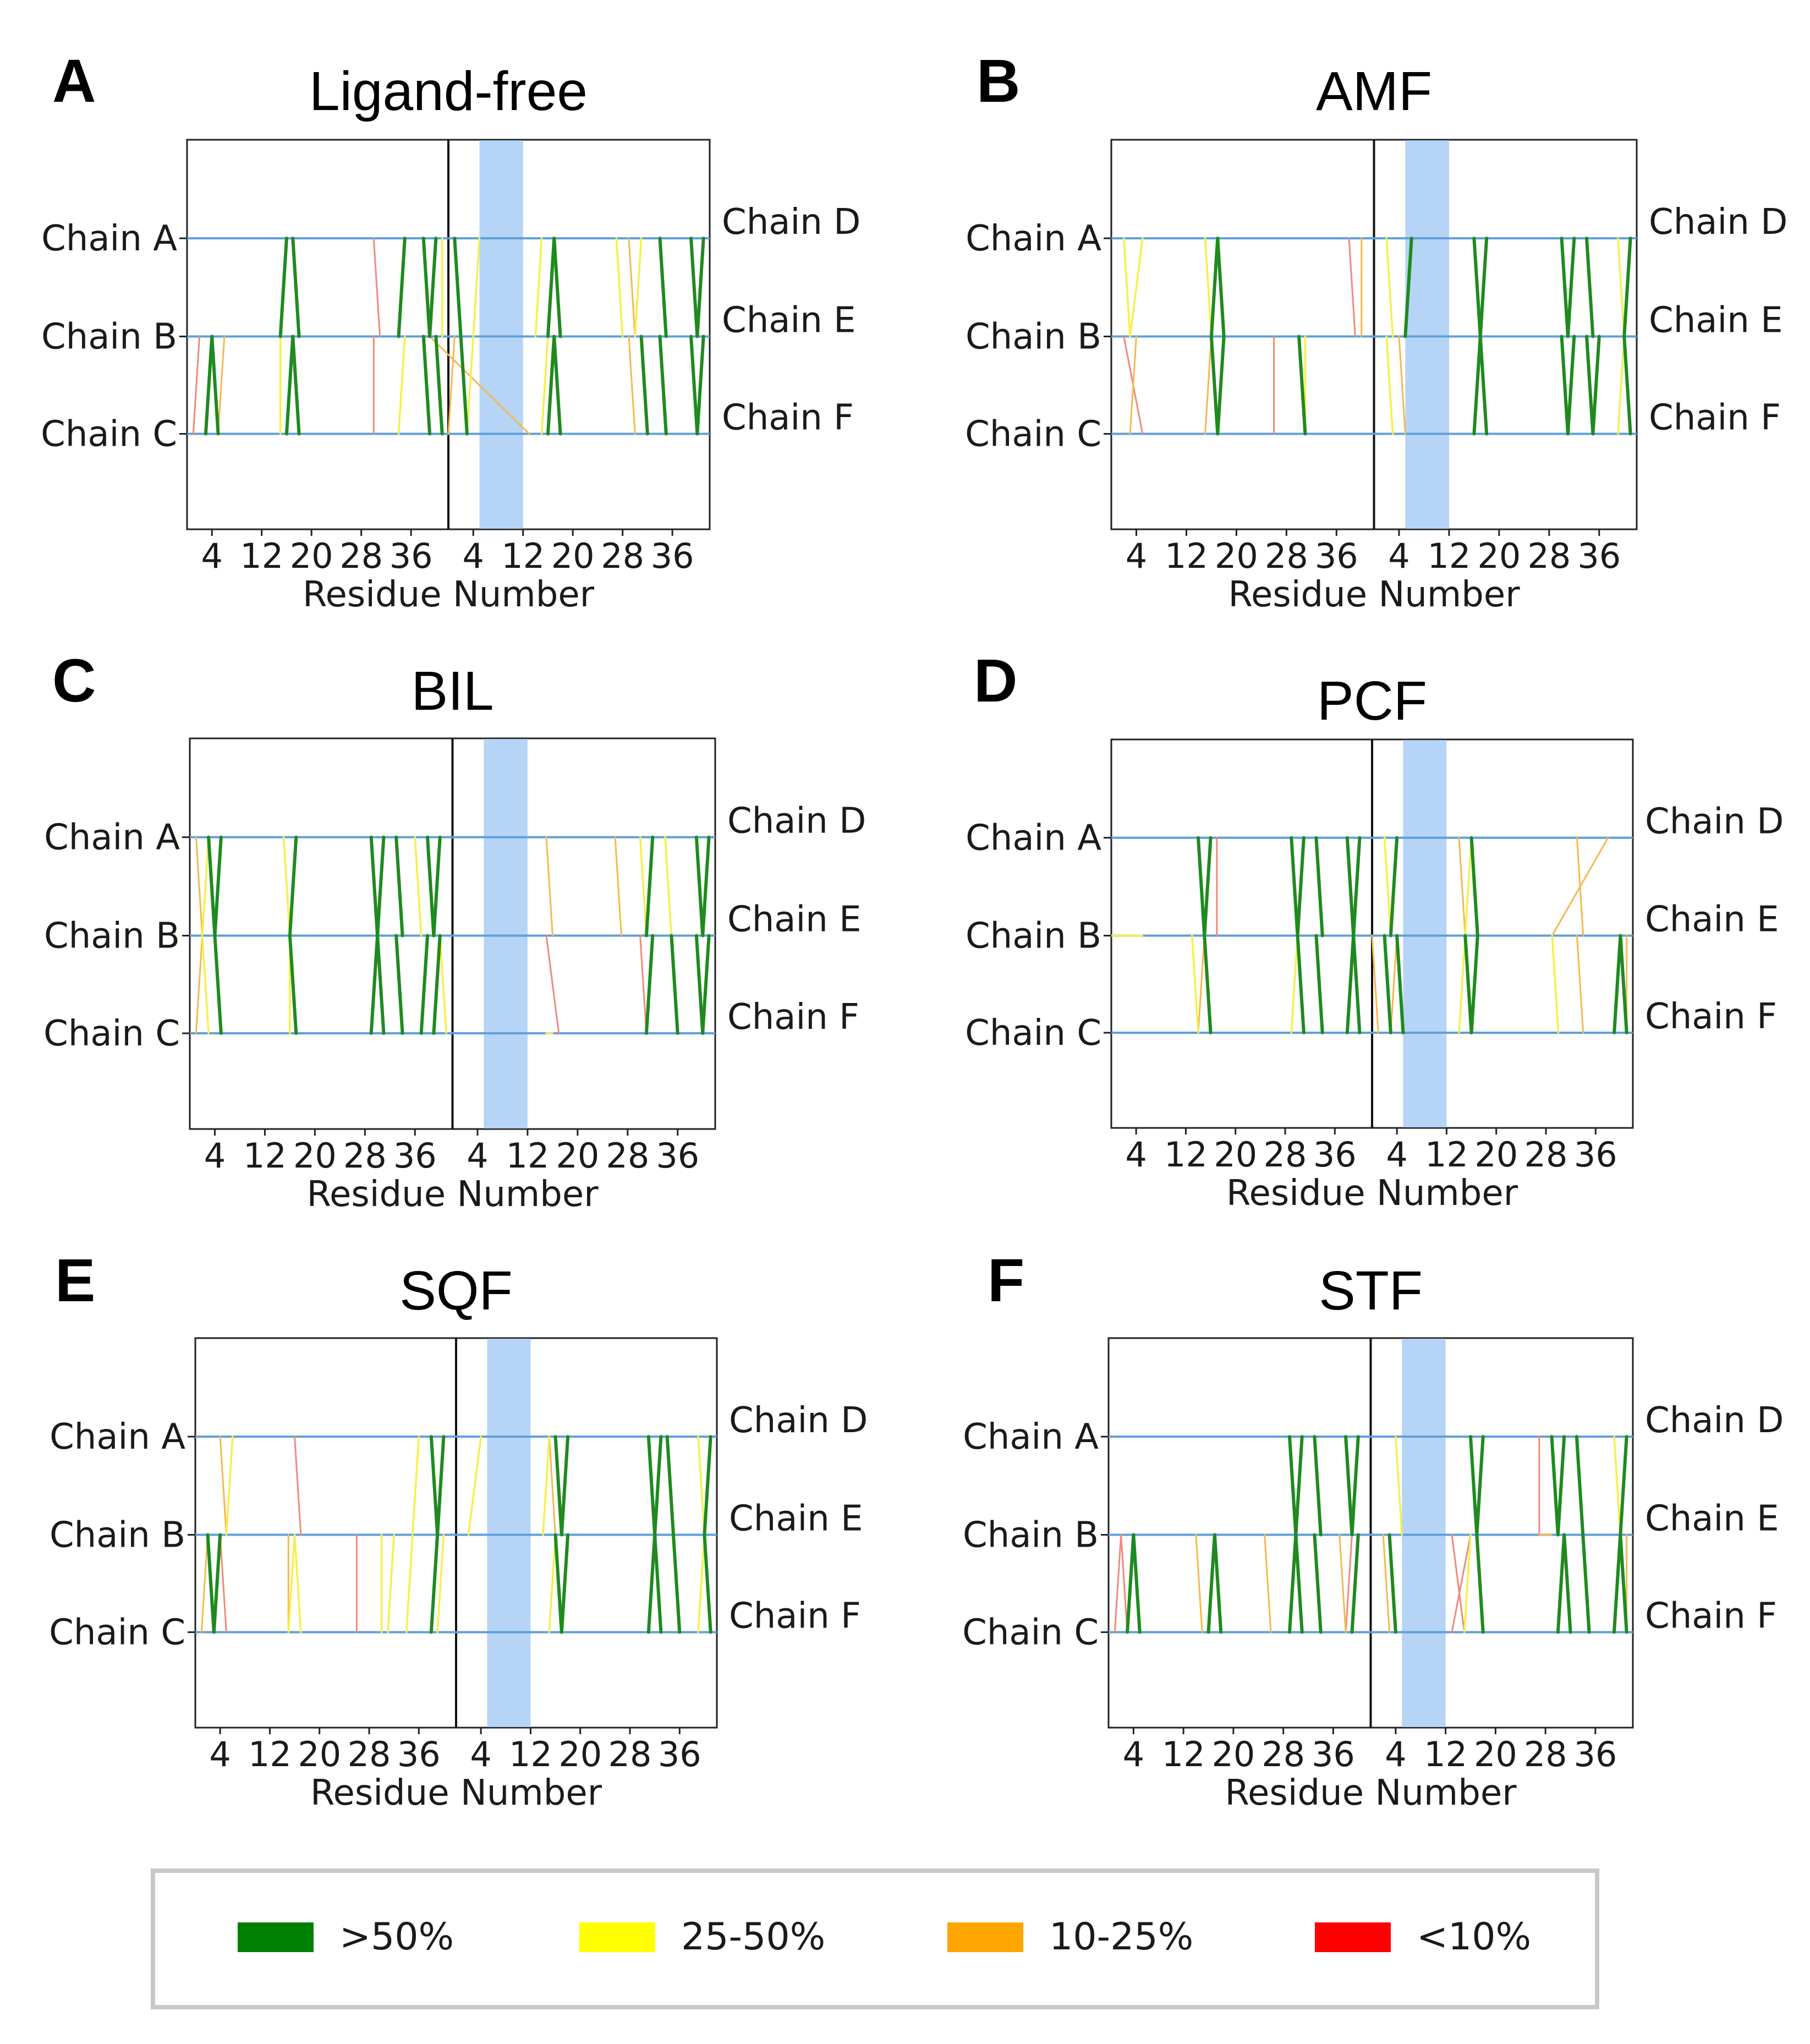  I want to click on legend-entry: >50%, so click(346, 1937).